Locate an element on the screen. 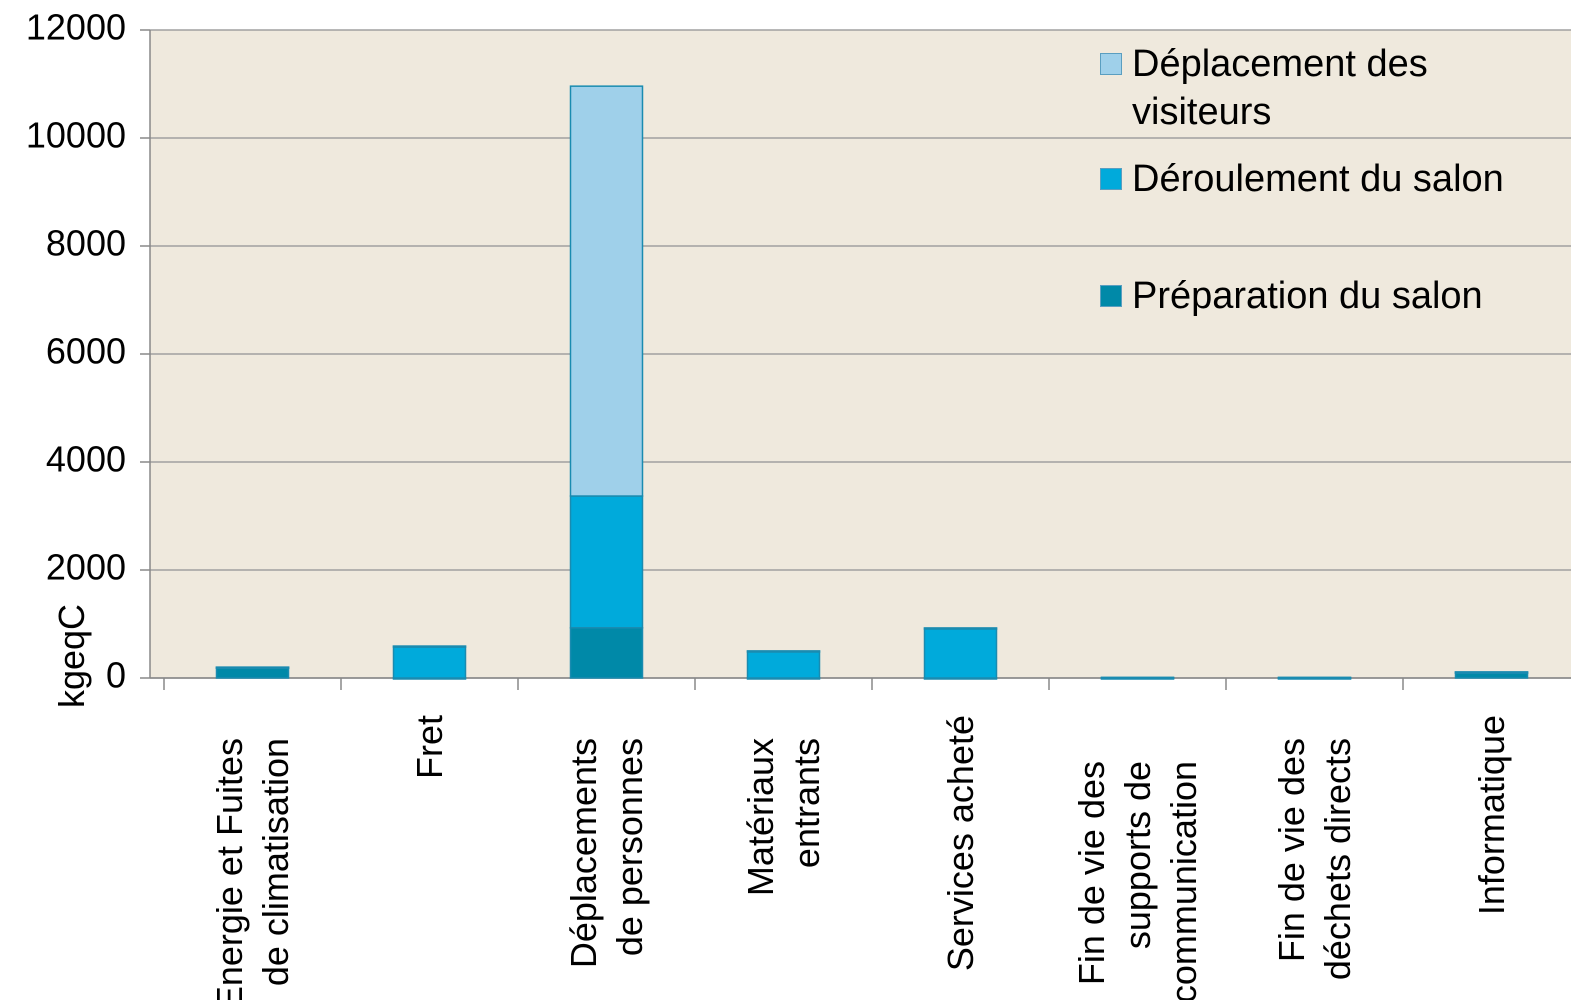 The height and width of the screenshot is (1000, 1571). y-tick-label: 4000 is located at coordinates (86, 459).